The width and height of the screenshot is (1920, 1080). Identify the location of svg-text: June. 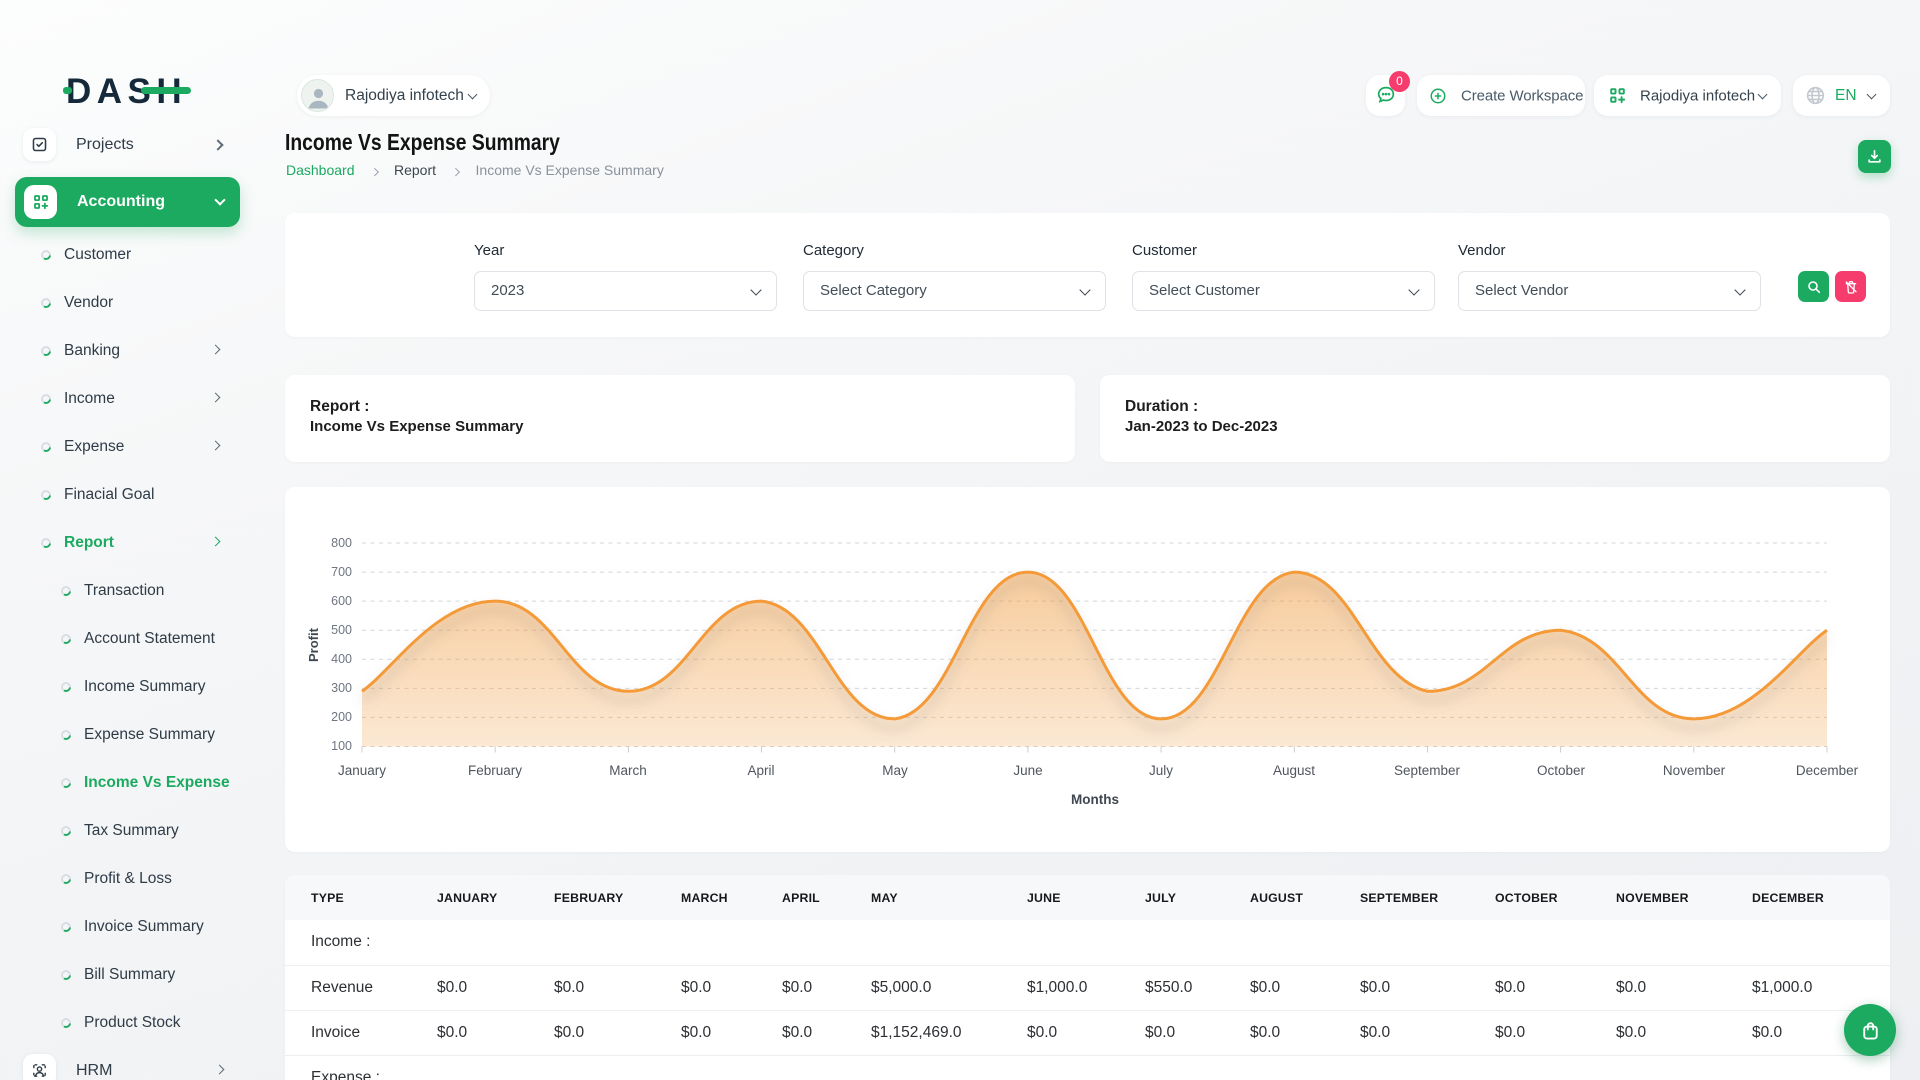
(1027, 770).